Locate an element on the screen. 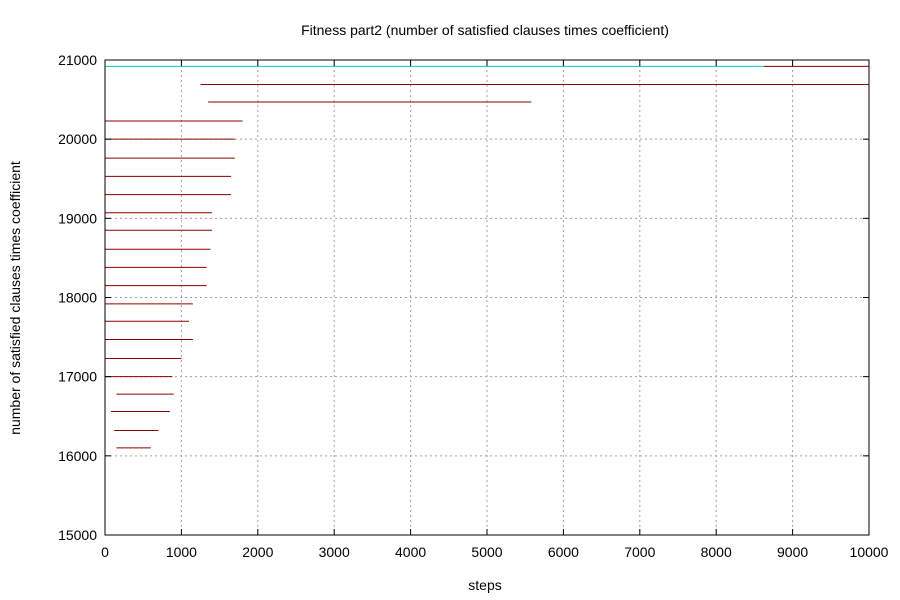 The width and height of the screenshot is (900, 600). x-tick-label: 3000 is located at coordinates (334, 552).